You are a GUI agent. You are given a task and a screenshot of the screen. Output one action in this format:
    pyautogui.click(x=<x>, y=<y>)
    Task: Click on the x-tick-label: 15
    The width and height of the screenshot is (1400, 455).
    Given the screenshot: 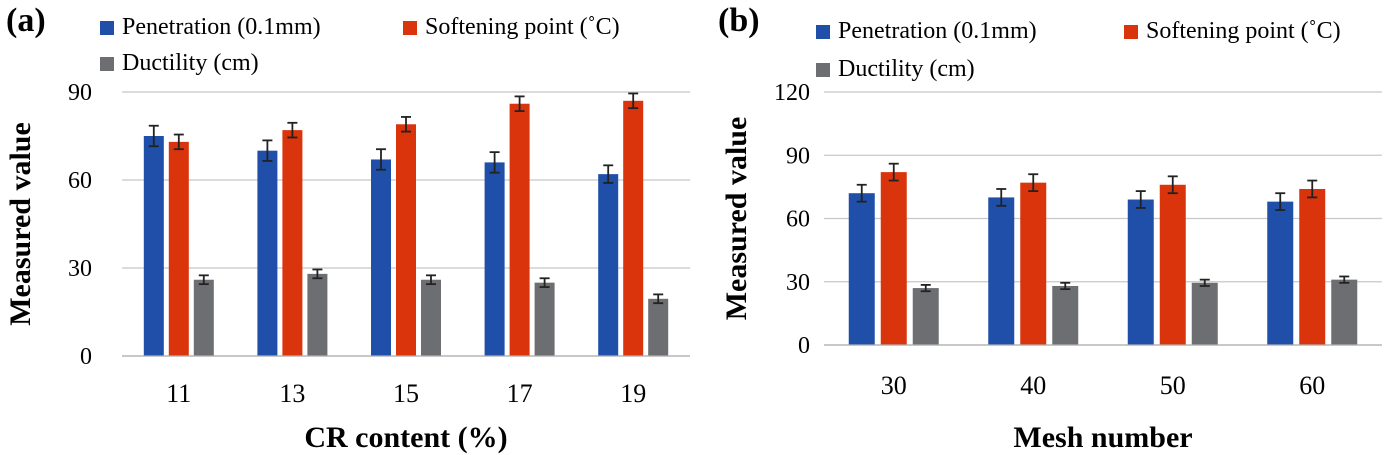 What is the action you would take?
    pyautogui.click(x=406, y=393)
    